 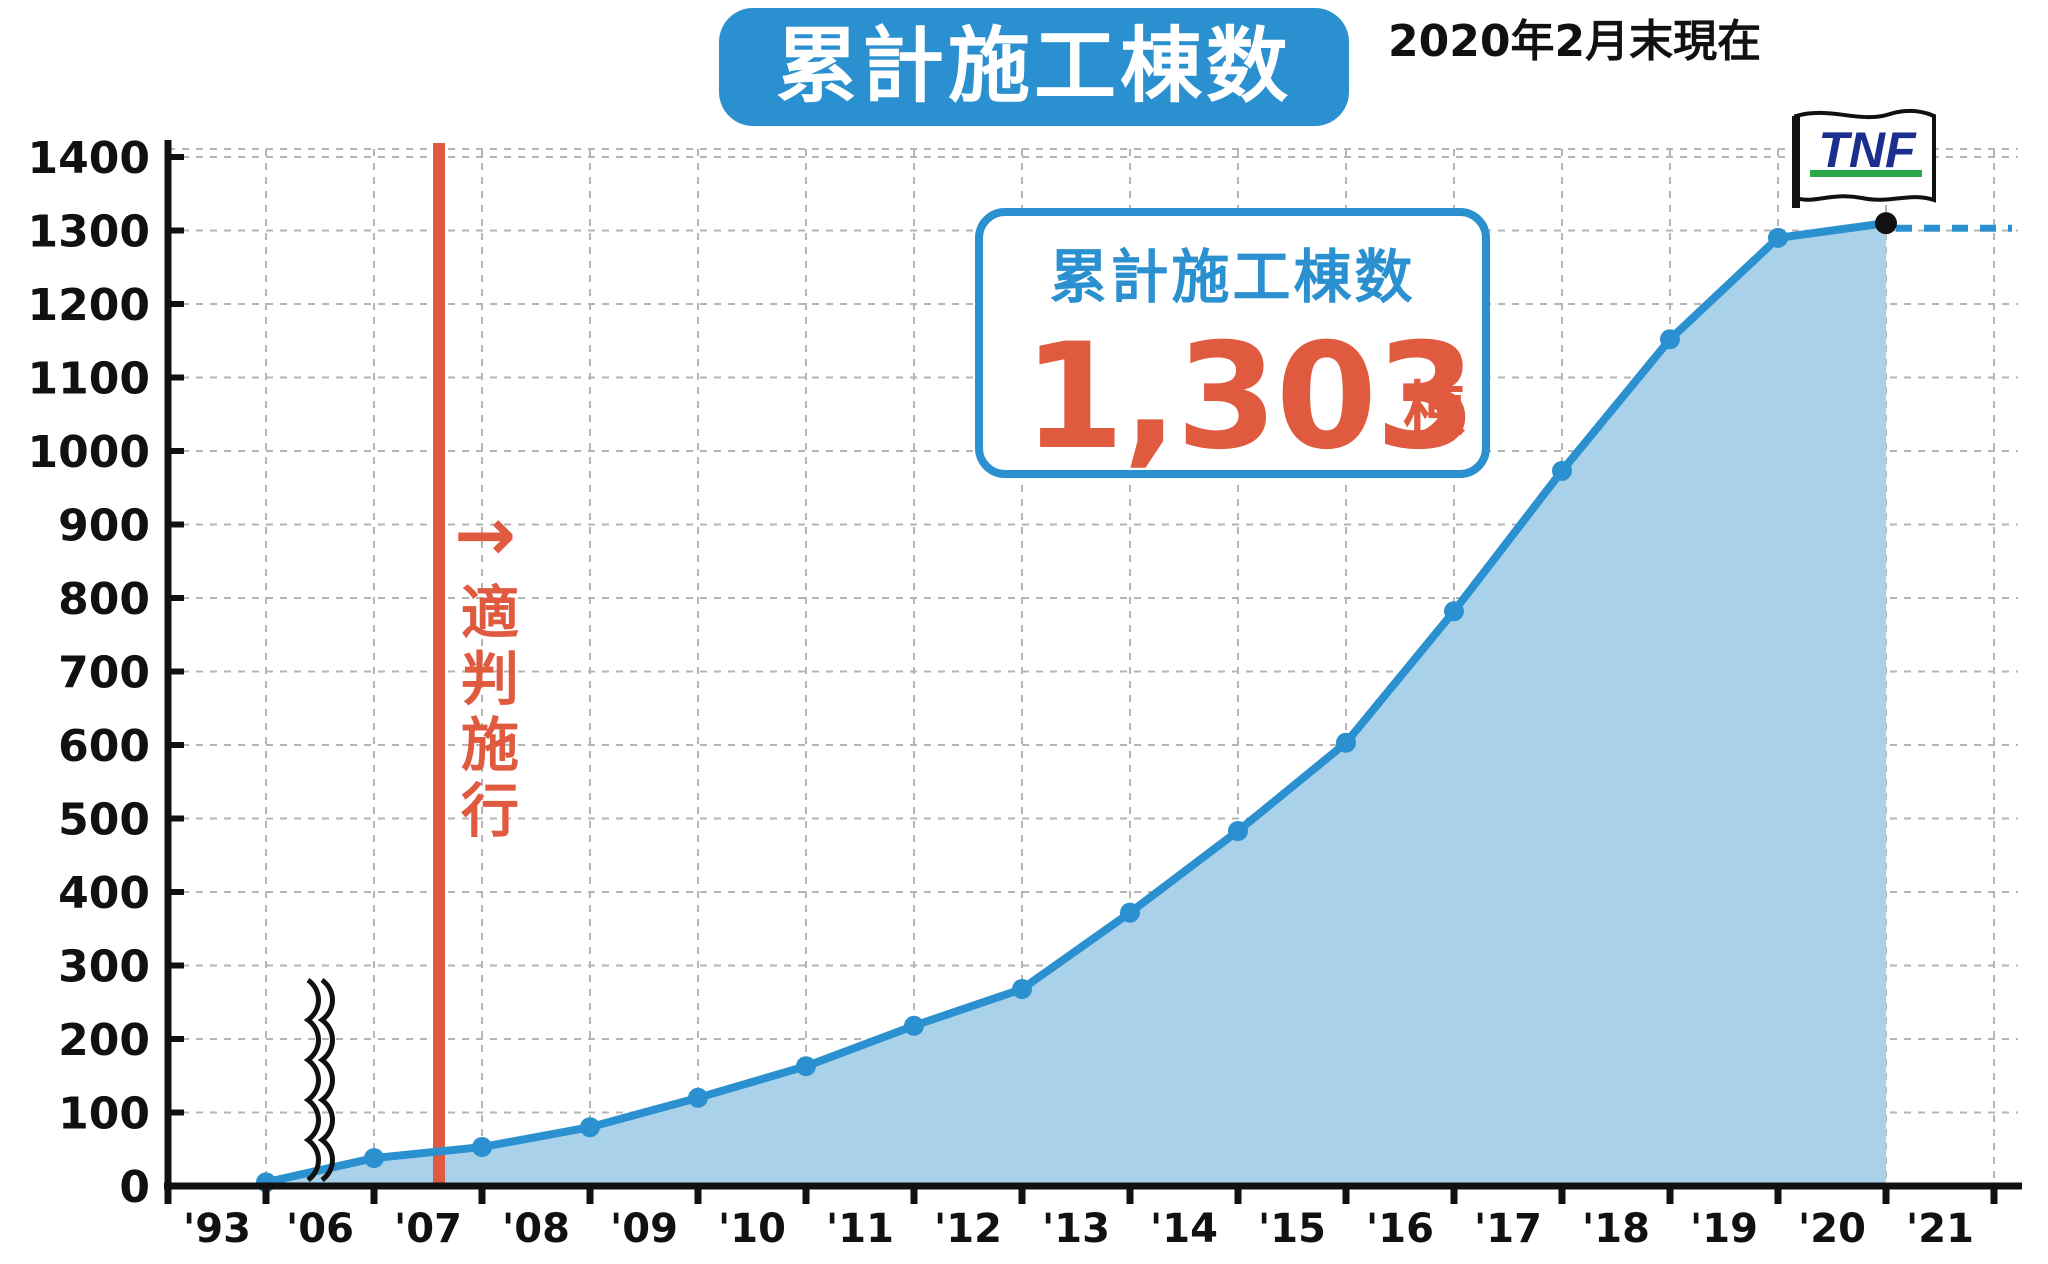 What do you see at coordinates (1250, 397) in the screenshot?
I see `summary-value: 1,303` at bounding box center [1250, 397].